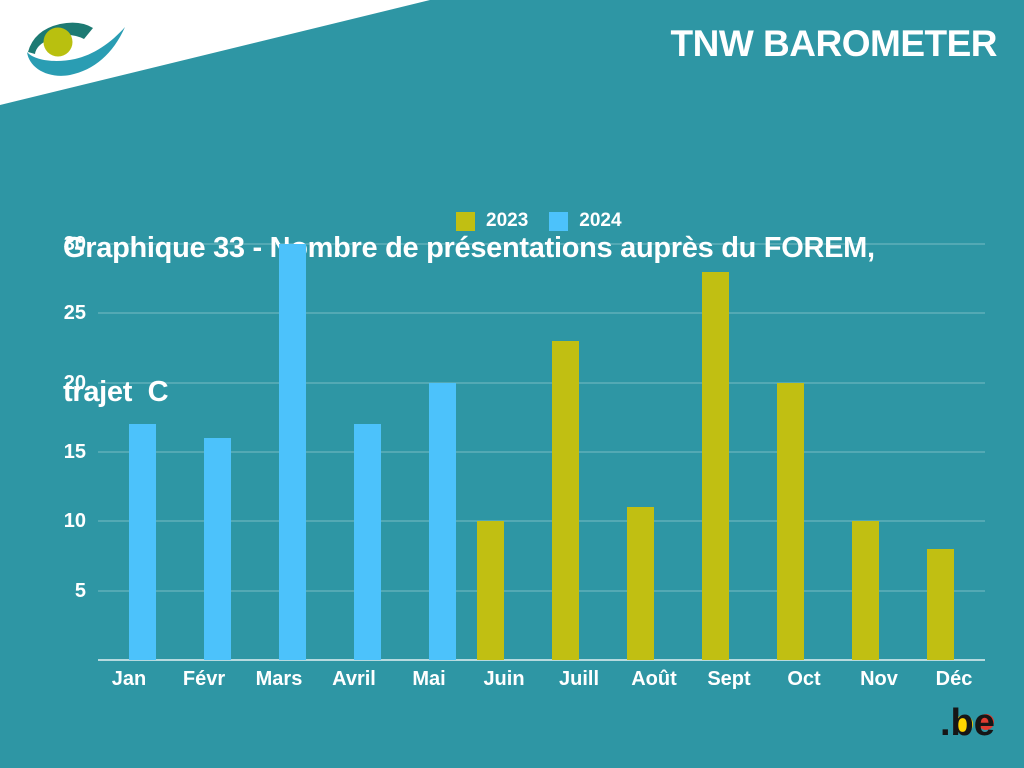 The image size is (1024, 768). What do you see at coordinates (74, 382) in the screenshot?
I see `y-tick-label-20: 20` at bounding box center [74, 382].